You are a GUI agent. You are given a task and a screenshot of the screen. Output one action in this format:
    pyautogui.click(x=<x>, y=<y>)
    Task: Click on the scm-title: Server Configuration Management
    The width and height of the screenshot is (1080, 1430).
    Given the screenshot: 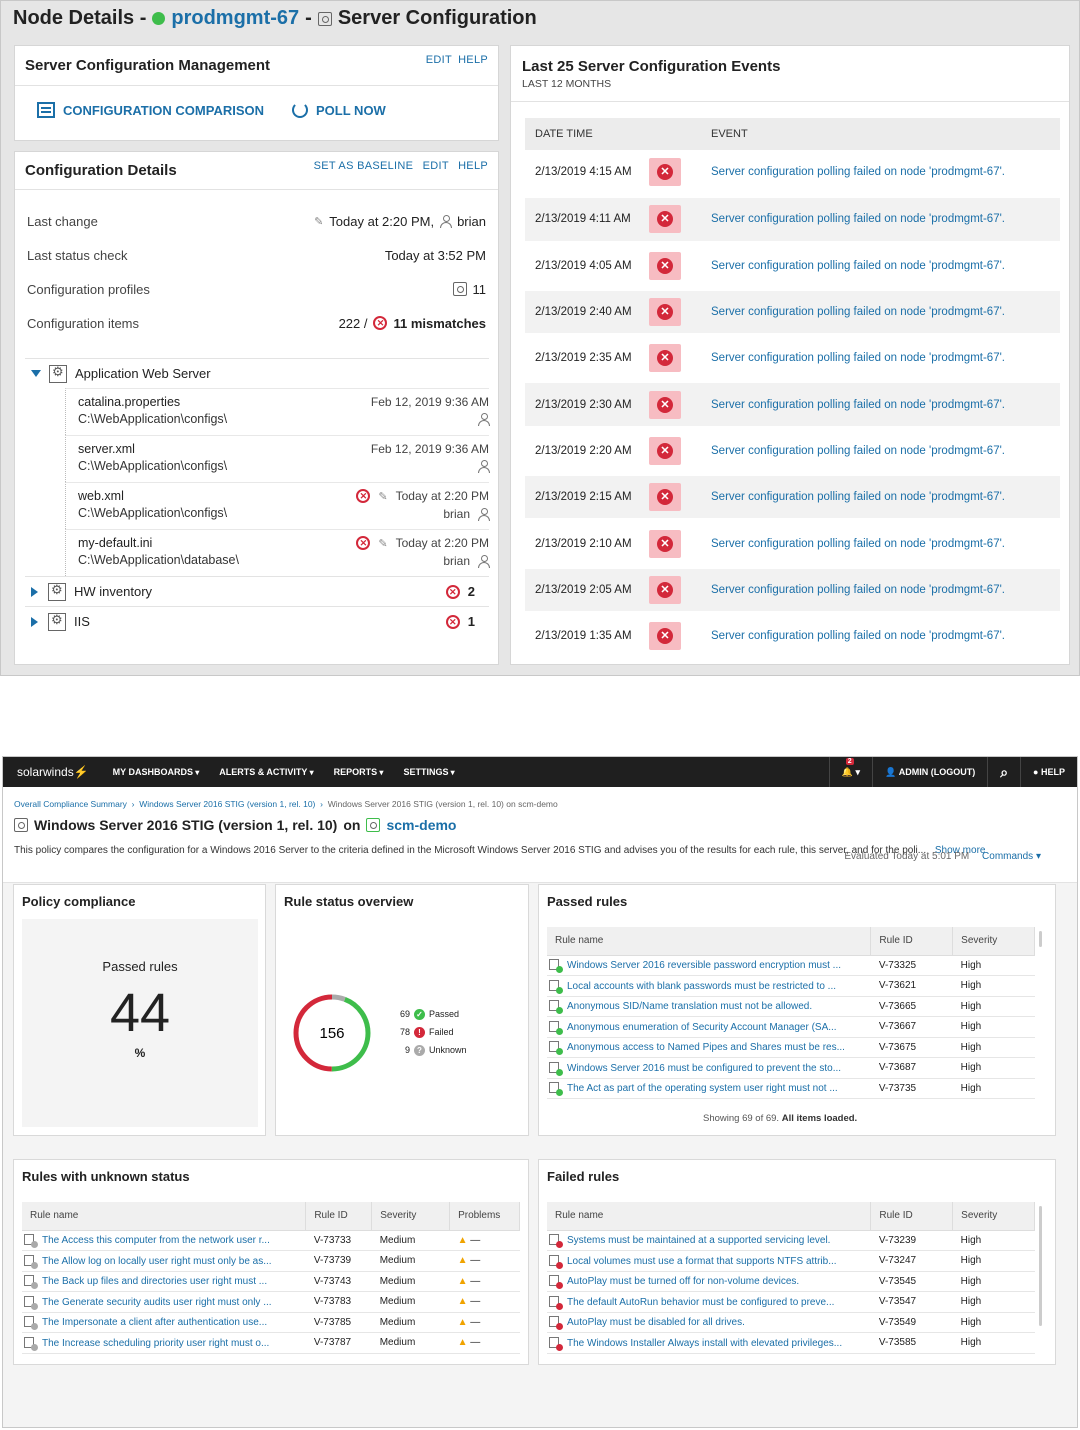 What is the action you would take?
    pyautogui.click(x=148, y=65)
    